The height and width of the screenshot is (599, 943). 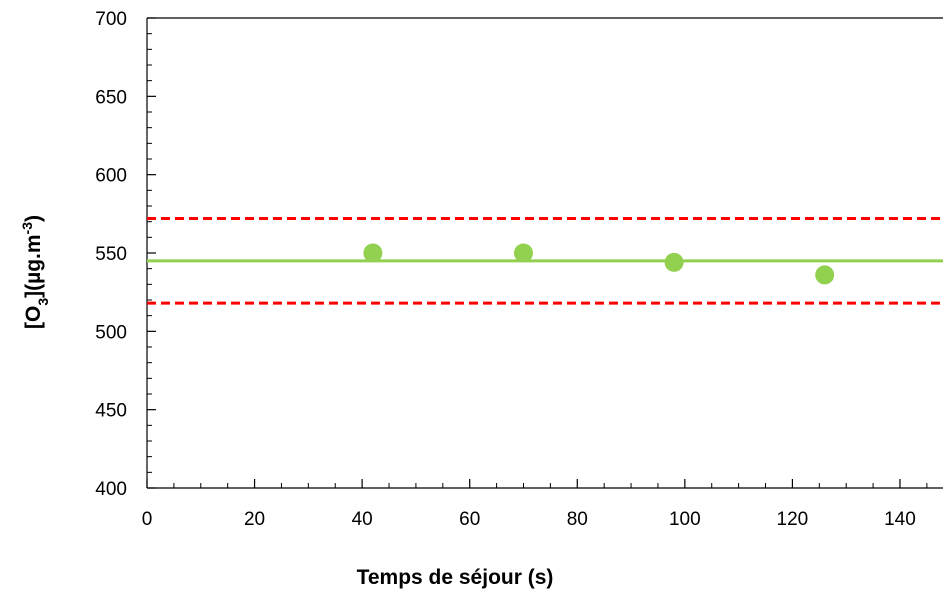 What do you see at coordinates (111, 411) in the screenshot?
I see `y-tick-label: 450` at bounding box center [111, 411].